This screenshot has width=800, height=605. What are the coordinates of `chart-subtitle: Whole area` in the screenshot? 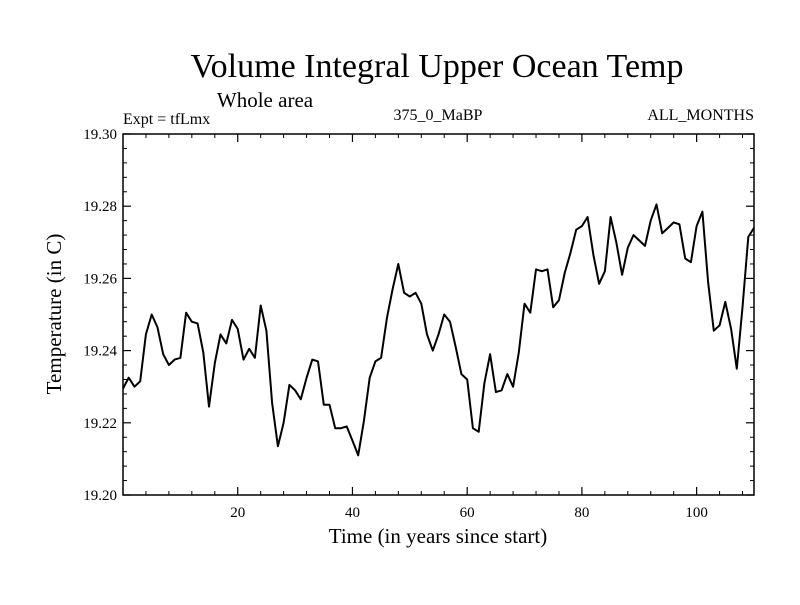 It's located at (265, 100).